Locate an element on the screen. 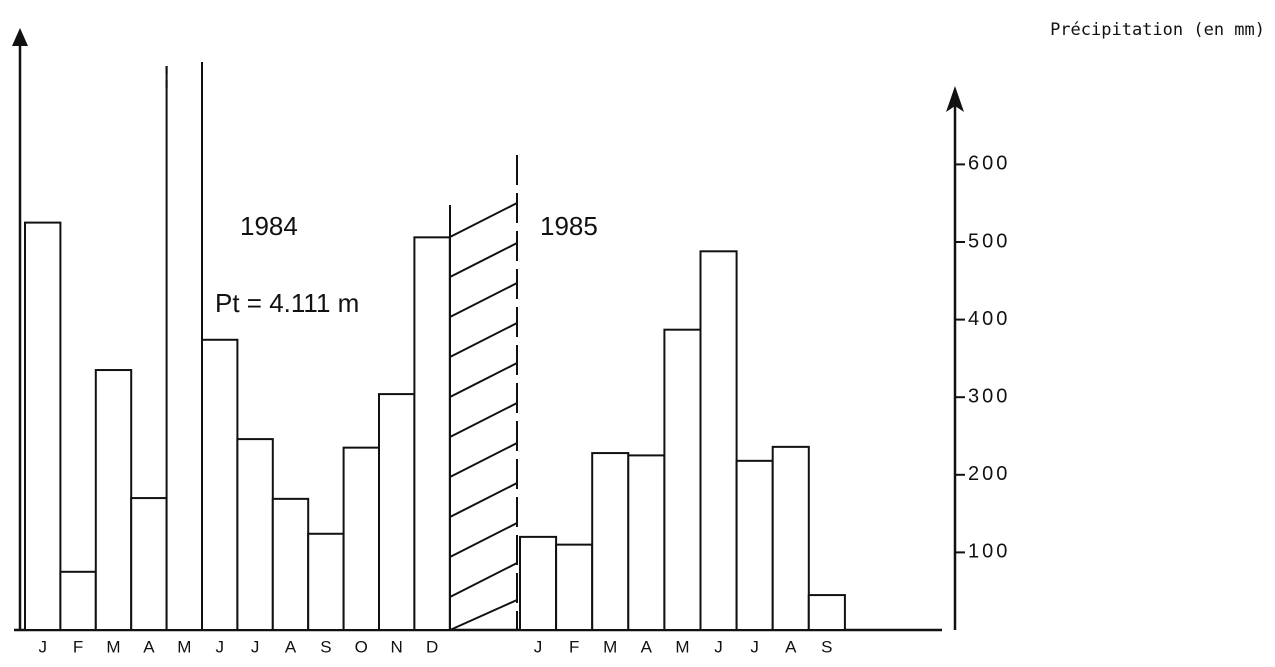  y-tick-label: 400 is located at coordinates (989, 319).